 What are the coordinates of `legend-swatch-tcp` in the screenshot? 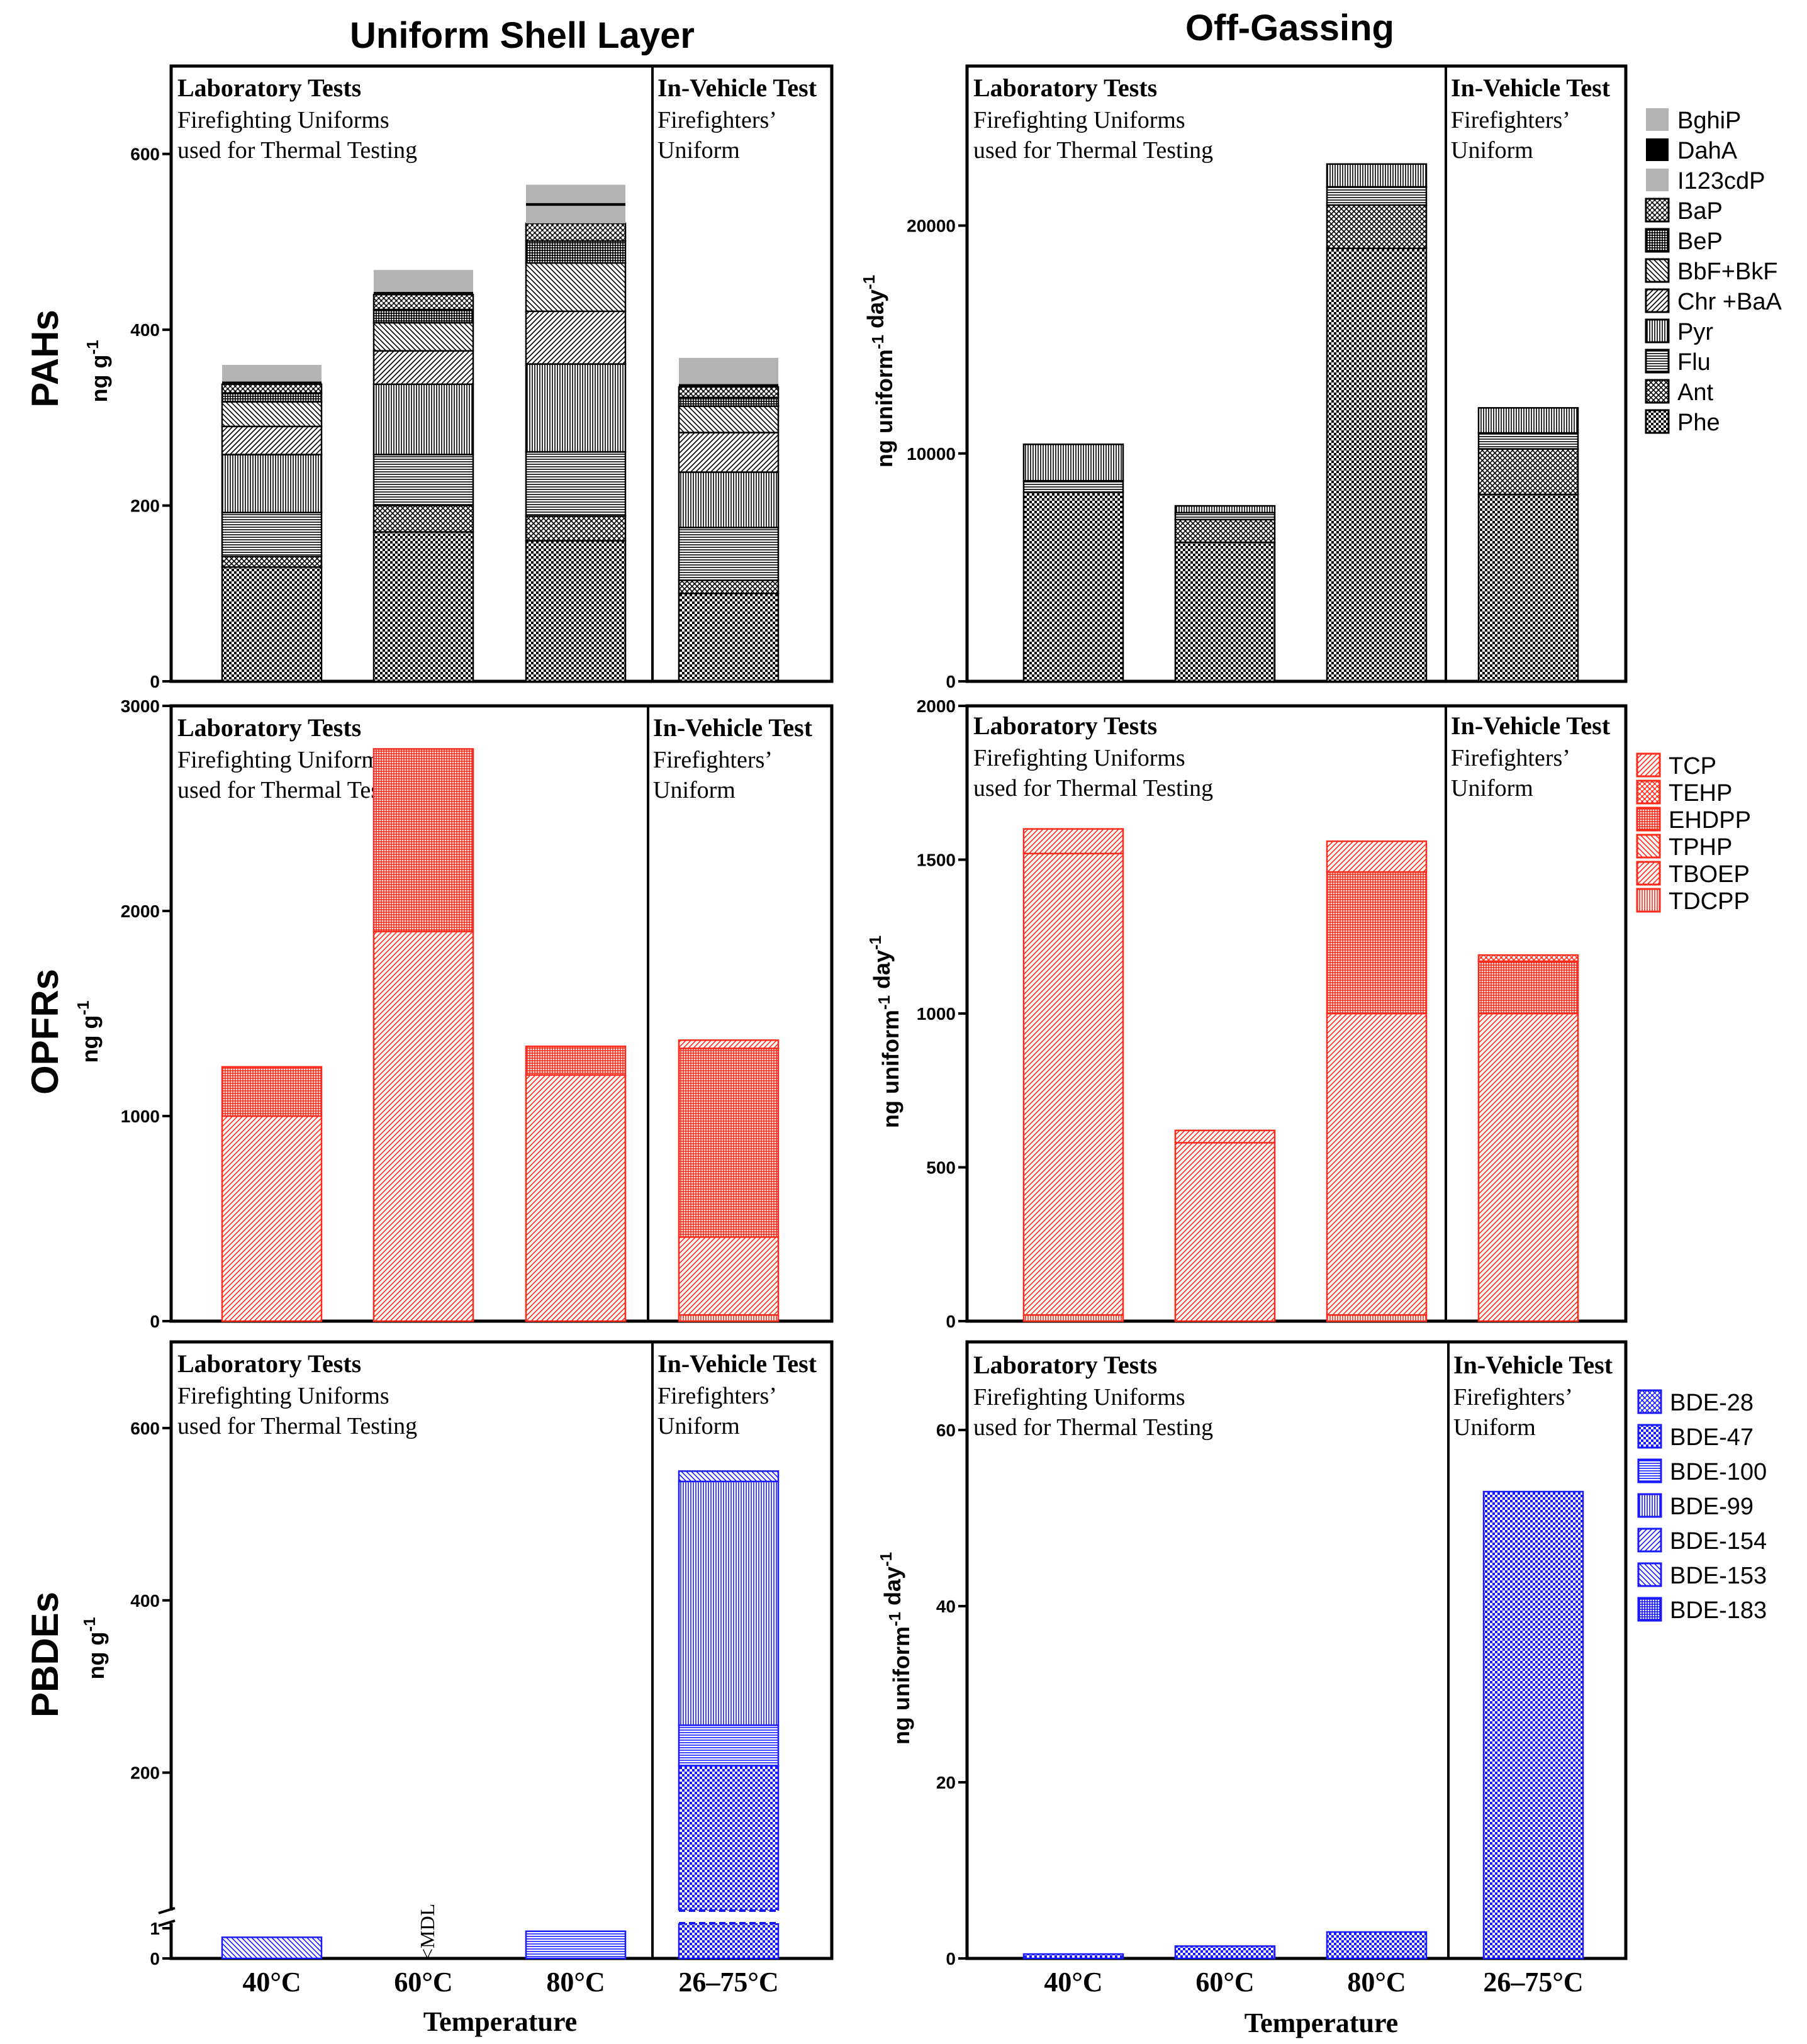 It's located at (1648, 765).